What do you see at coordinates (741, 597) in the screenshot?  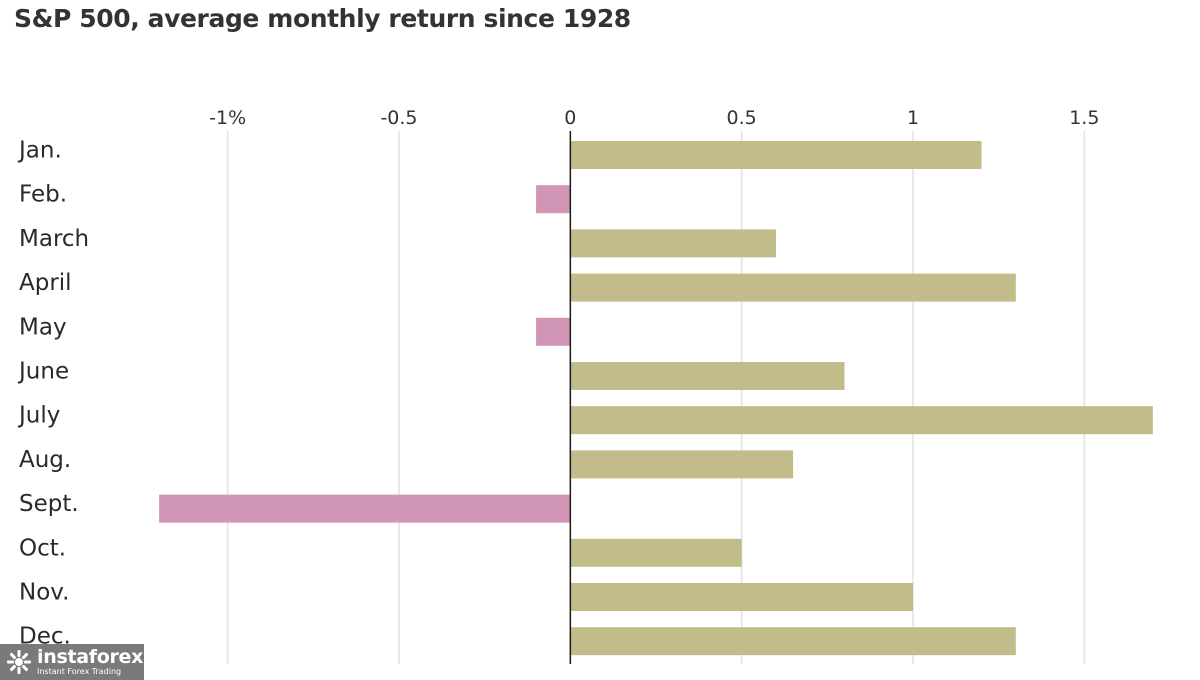 I see `bar-nov` at bounding box center [741, 597].